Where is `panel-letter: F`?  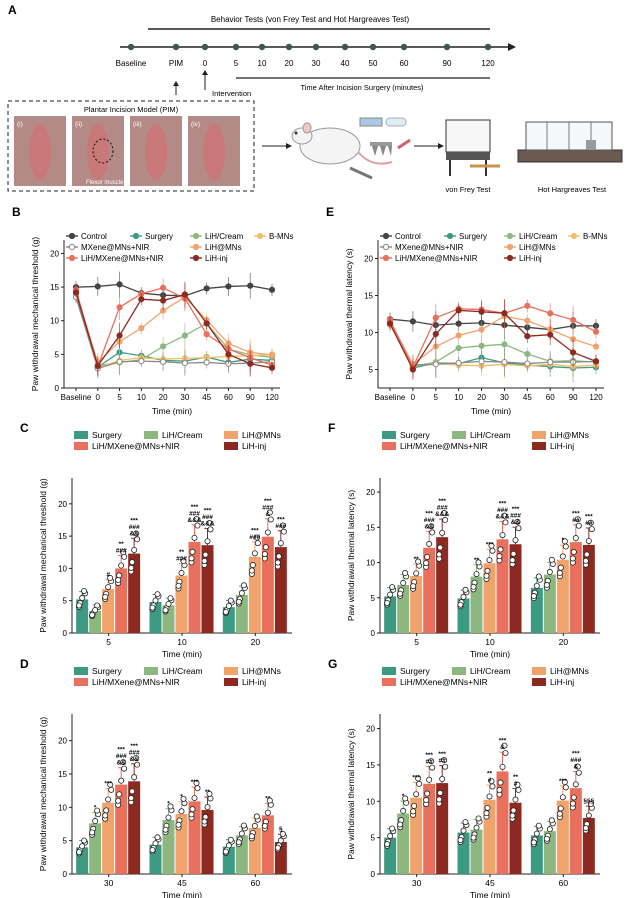
panel-letter: F is located at coordinates (331, 428).